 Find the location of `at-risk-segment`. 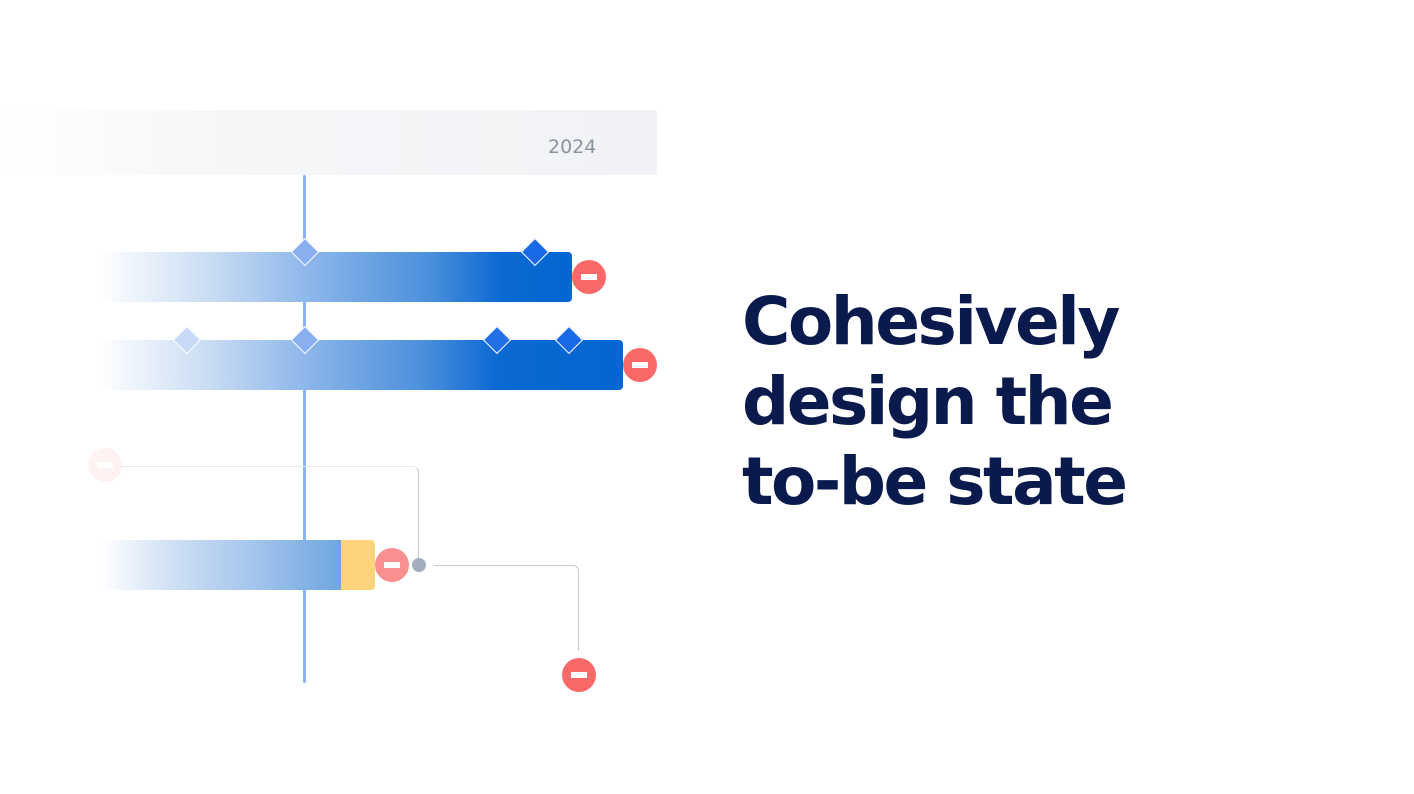

at-risk-segment is located at coordinates (358, 565).